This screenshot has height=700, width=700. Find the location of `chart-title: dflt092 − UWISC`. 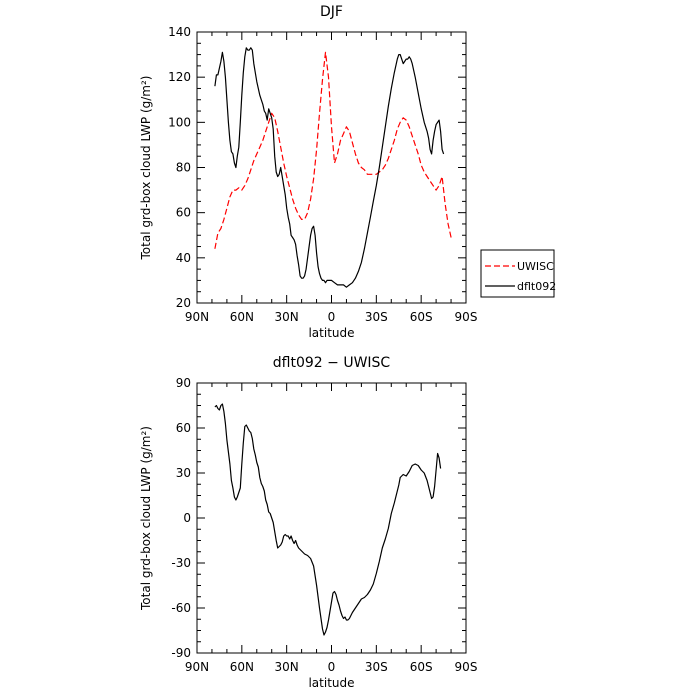

chart-title: dflt092 − UWISC is located at coordinates (332, 363).